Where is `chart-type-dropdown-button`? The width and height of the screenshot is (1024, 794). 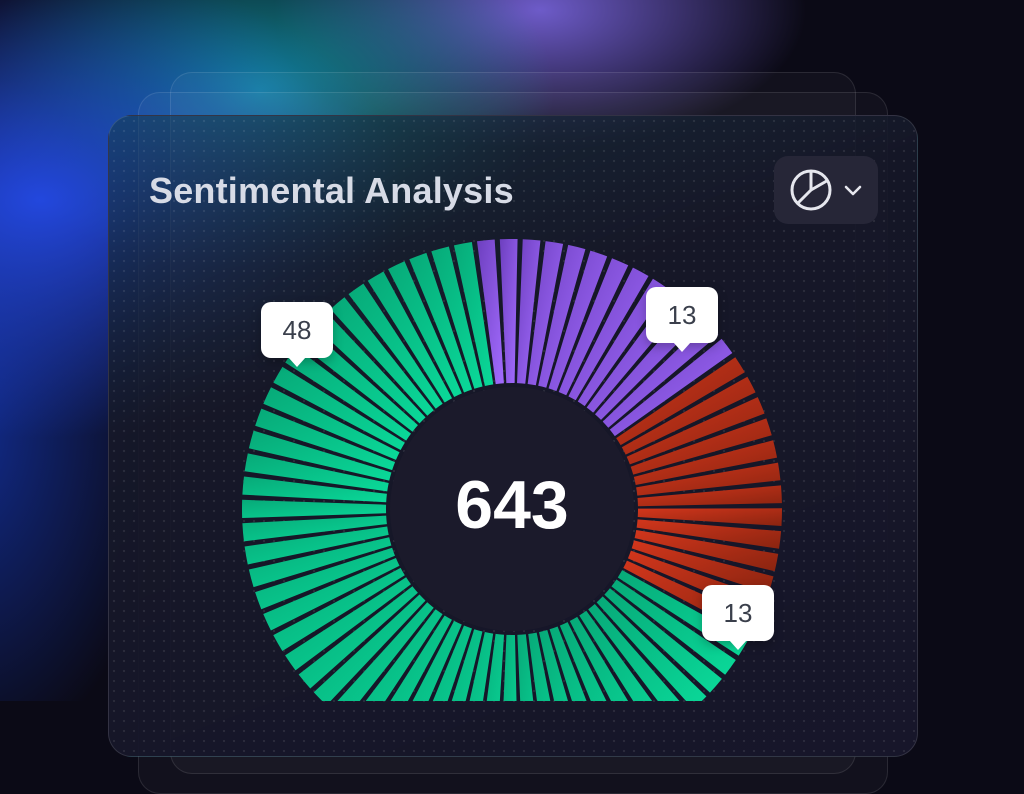 chart-type-dropdown-button is located at coordinates (826, 190).